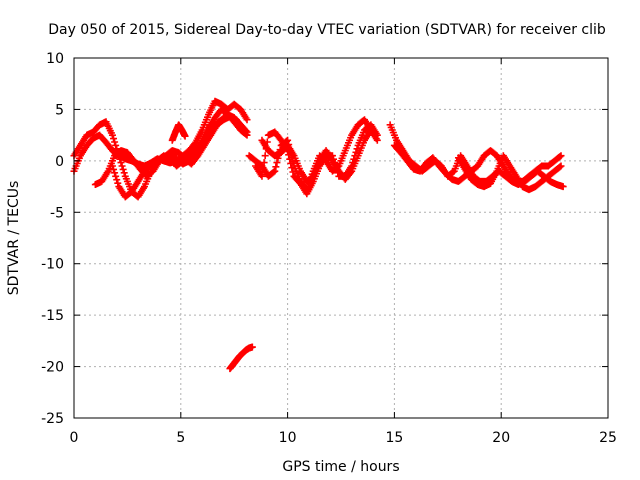  What do you see at coordinates (288, 438) in the screenshot?
I see `x-tick-label: 10` at bounding box center [288, 438].